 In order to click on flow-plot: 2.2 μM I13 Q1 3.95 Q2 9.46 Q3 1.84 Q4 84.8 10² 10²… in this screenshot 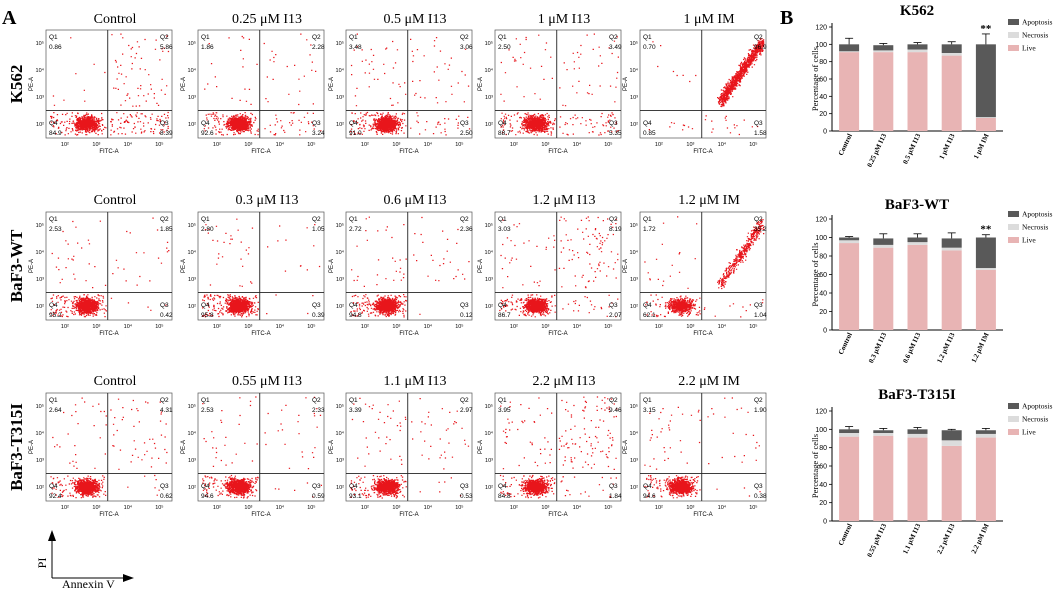, I will do `click(550, 446)`.